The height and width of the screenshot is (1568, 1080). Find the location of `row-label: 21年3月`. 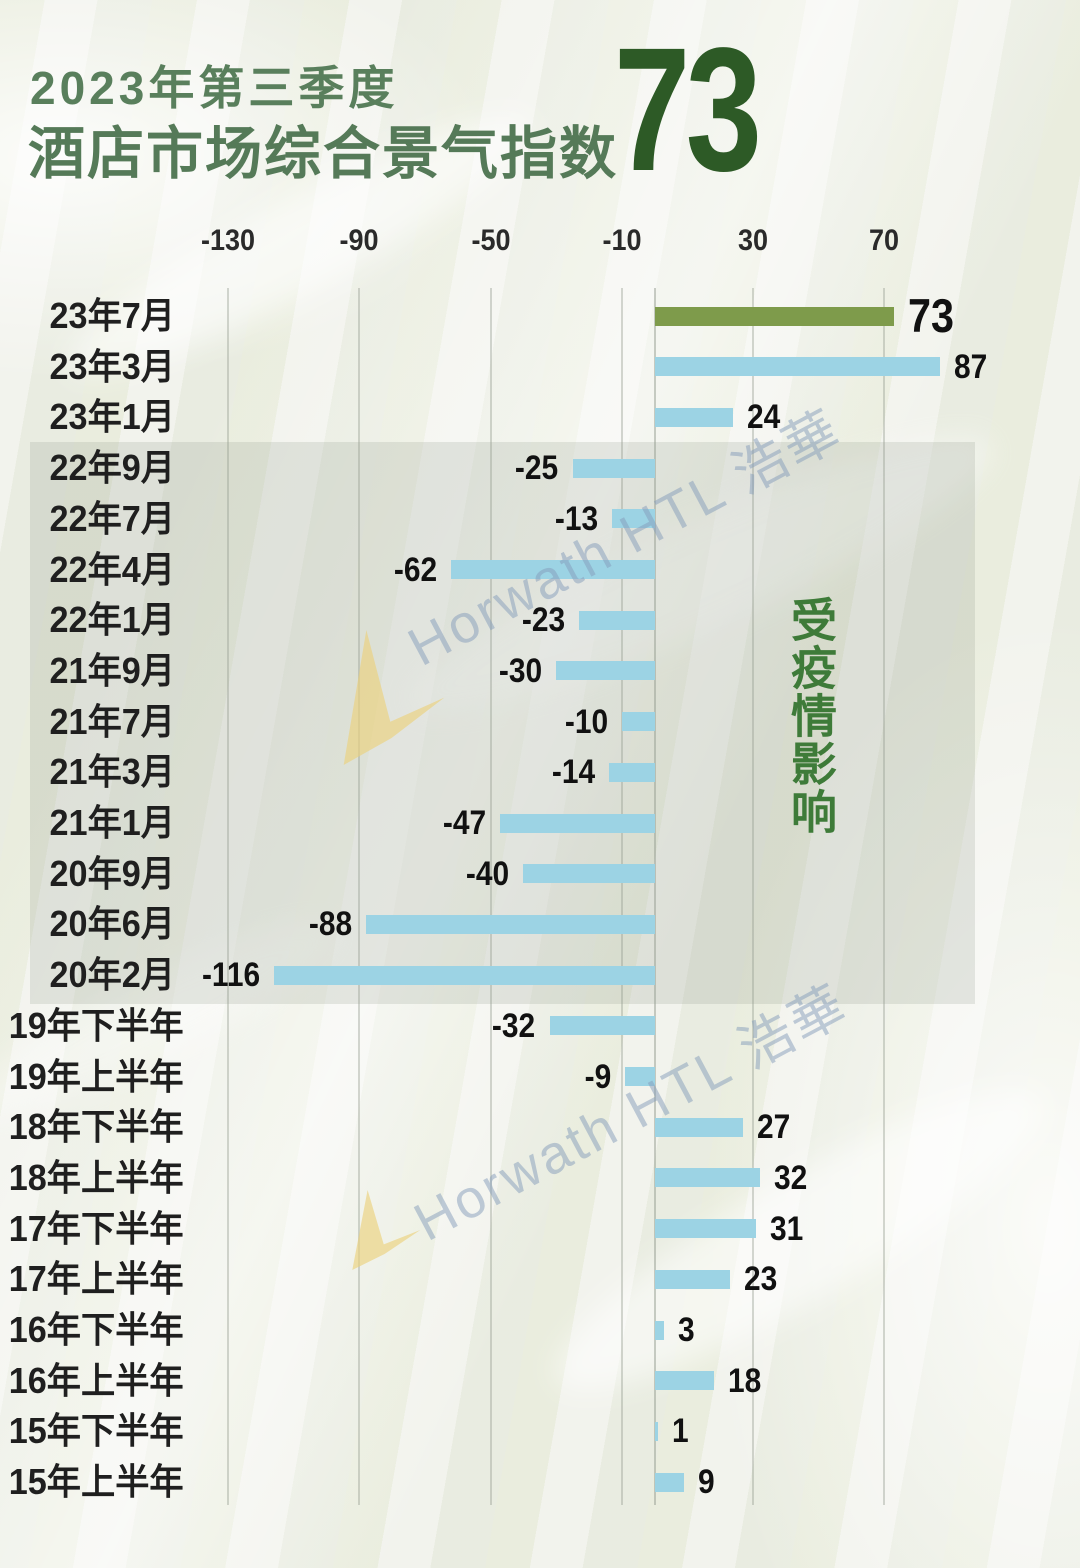

row-label: 21年3月 is located at coordinates (112, 772).